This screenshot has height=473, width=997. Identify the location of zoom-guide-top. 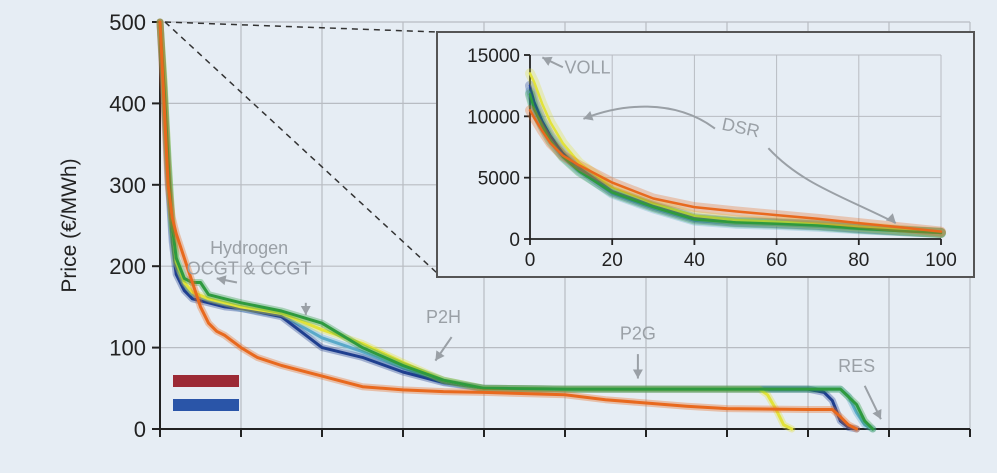
(301, 27).